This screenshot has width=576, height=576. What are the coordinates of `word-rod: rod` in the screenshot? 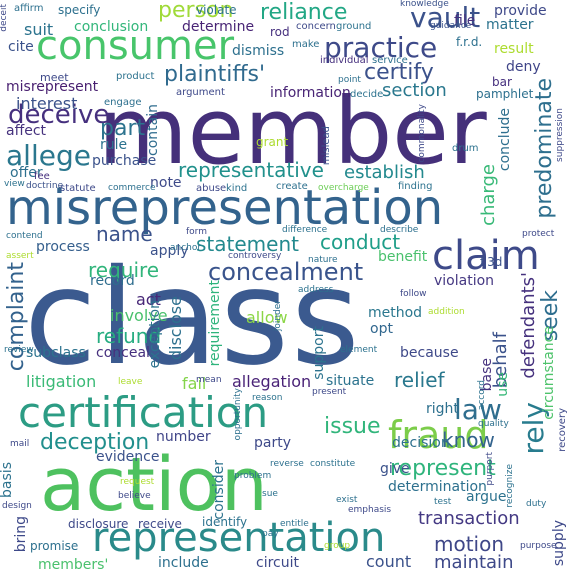 It's located at (280, 32).